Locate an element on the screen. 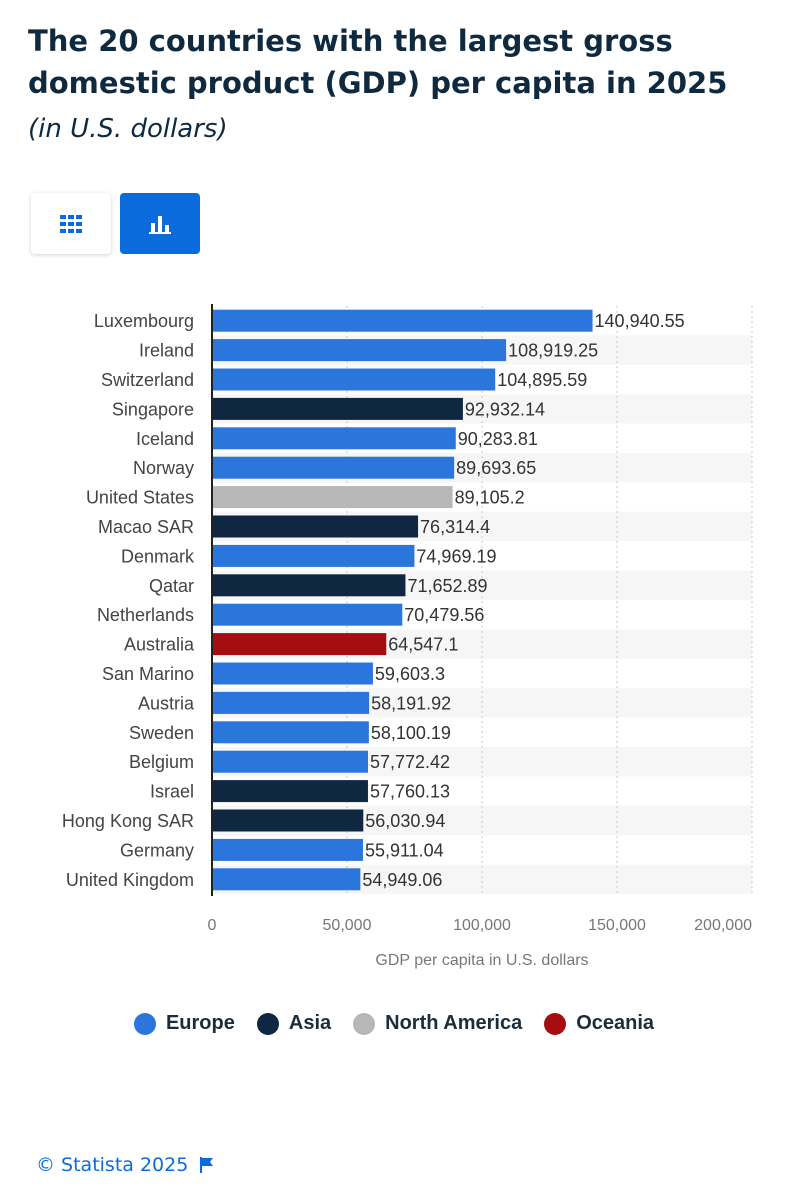 The width and height of the screenshot is (788, 1200). y-tick-label: Austria is located at coordinates (166, 703).